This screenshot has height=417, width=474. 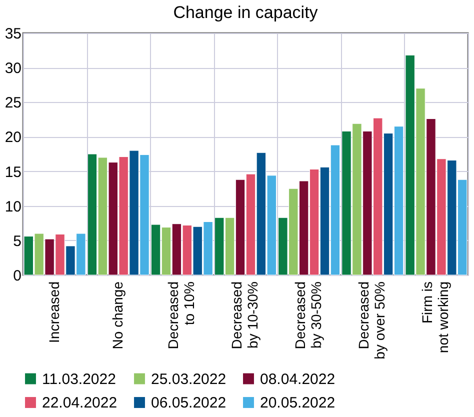 I want to click on x-tick-label: Decreased to 10%, so click(x=180, y=316).